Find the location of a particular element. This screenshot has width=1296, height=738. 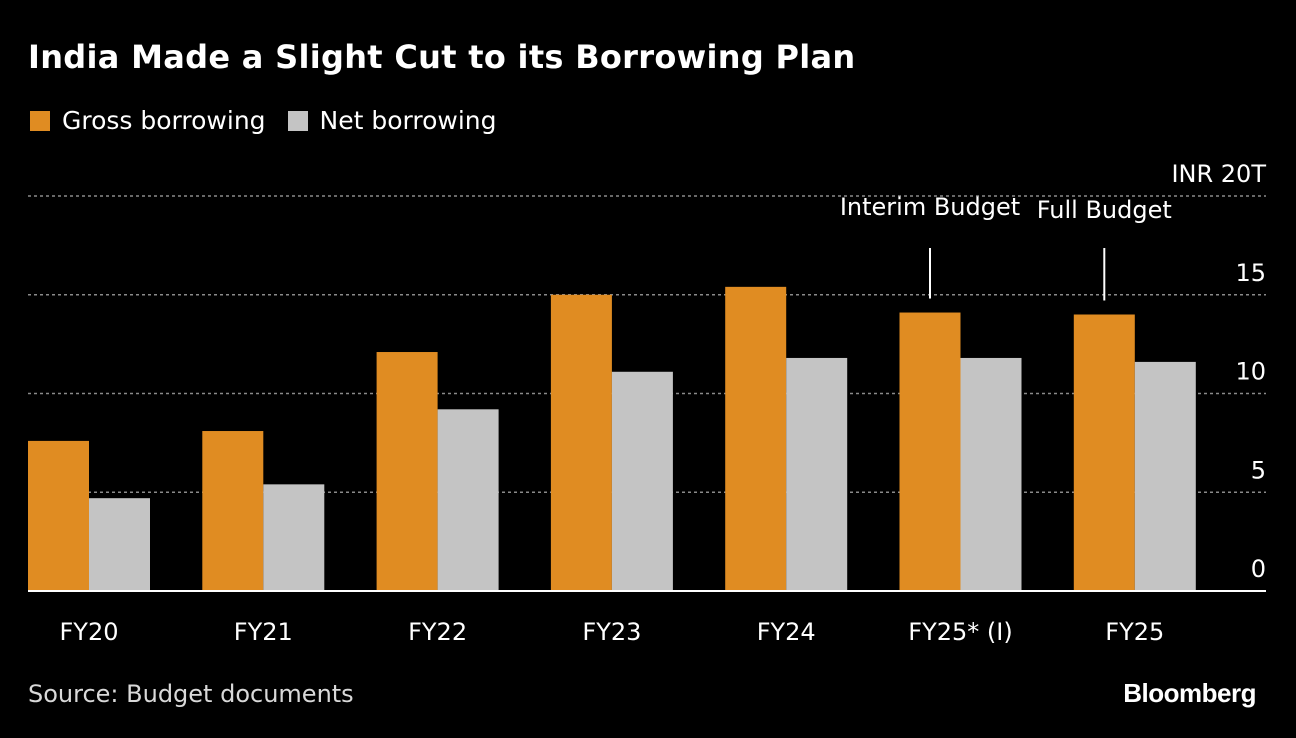

x-tick-label: FY24 is located at coordinates (786, 632).